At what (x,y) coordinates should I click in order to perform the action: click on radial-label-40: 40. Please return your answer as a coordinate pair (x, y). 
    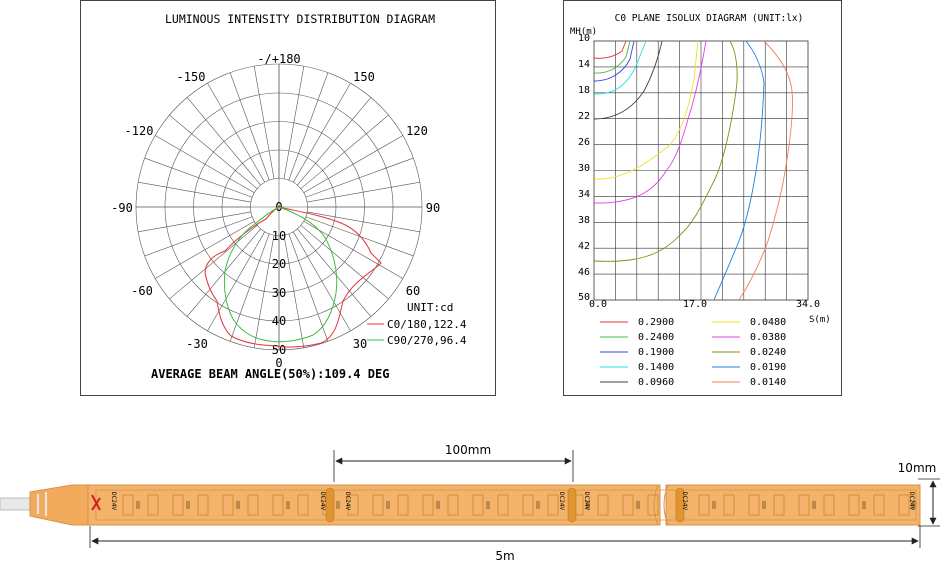
    Looking at the image, I should click on (279, 321).